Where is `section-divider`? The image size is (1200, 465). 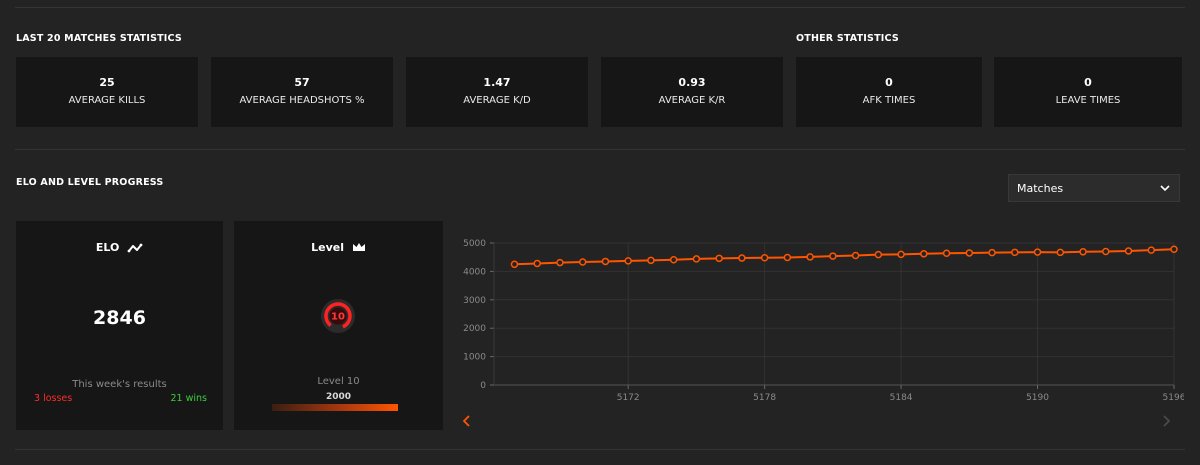 section-divider is located at coordinates (600, 149).